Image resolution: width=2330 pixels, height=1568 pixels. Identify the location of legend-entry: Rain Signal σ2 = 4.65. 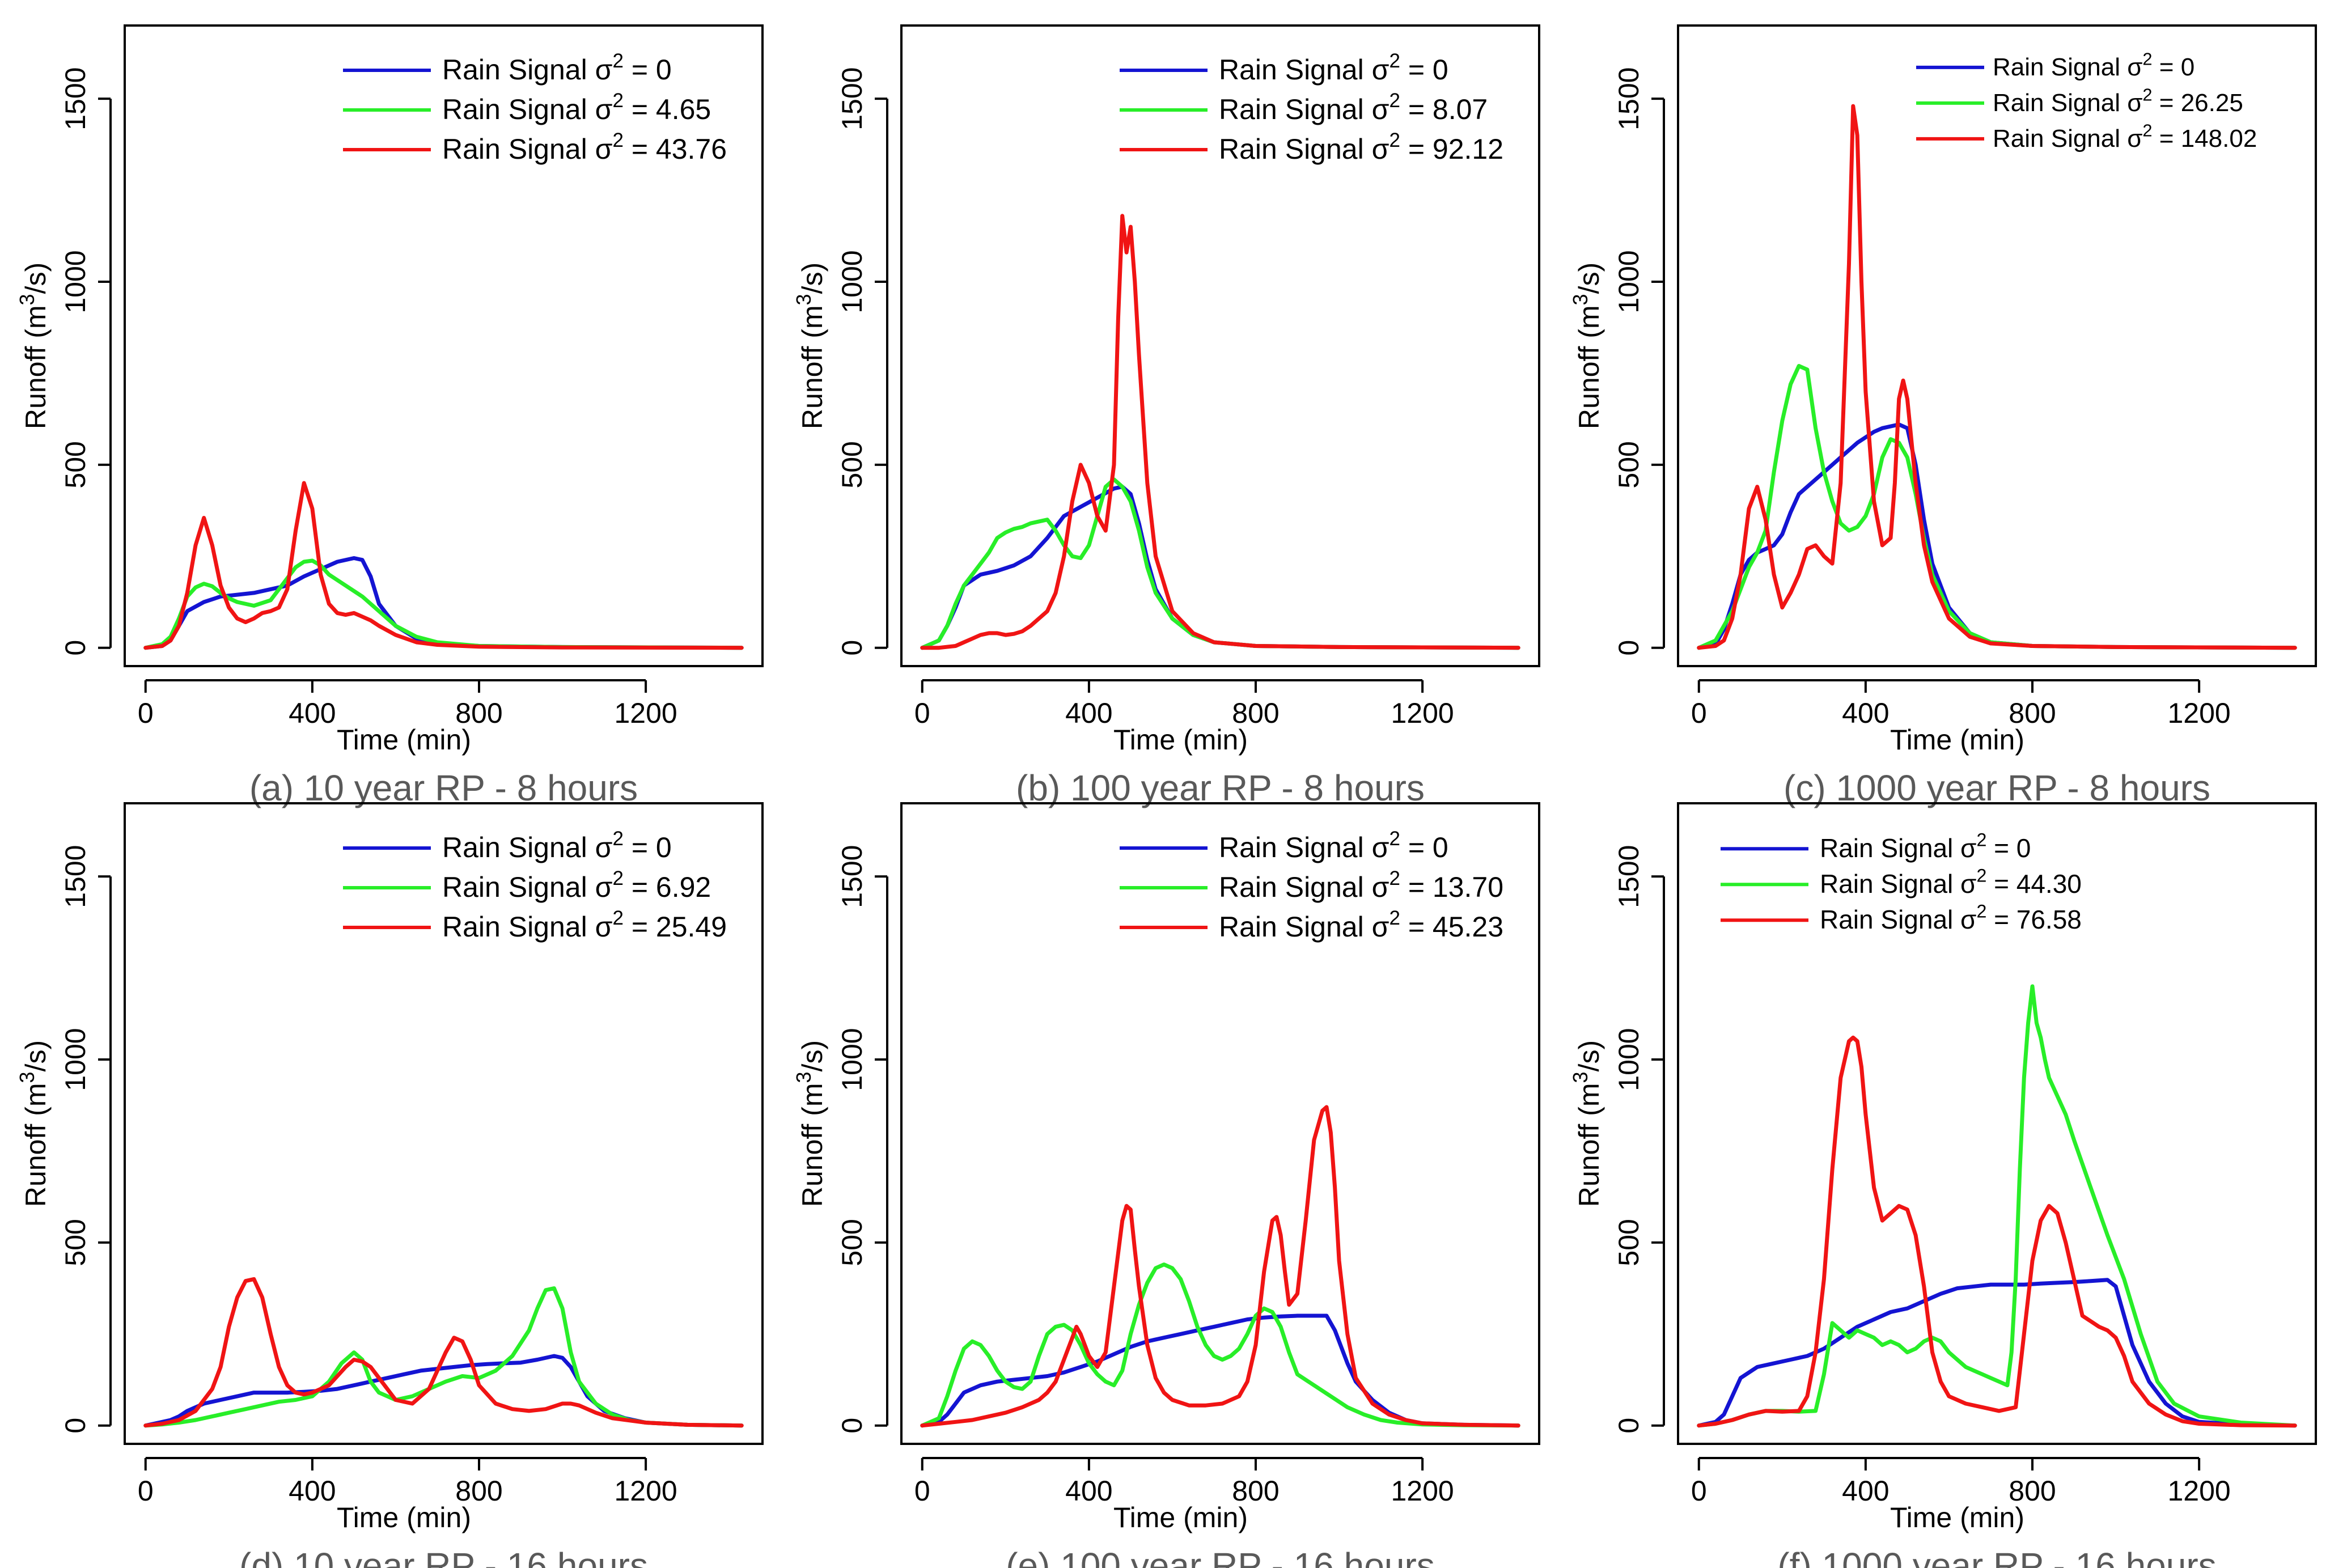
(576, 107).